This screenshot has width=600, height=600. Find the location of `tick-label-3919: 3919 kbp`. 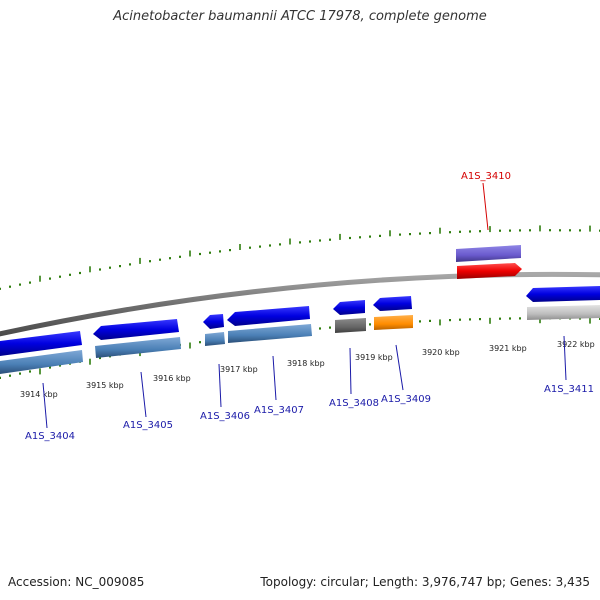

tick-label-3919: 3919 kbp is located at coordinates (374, 357).